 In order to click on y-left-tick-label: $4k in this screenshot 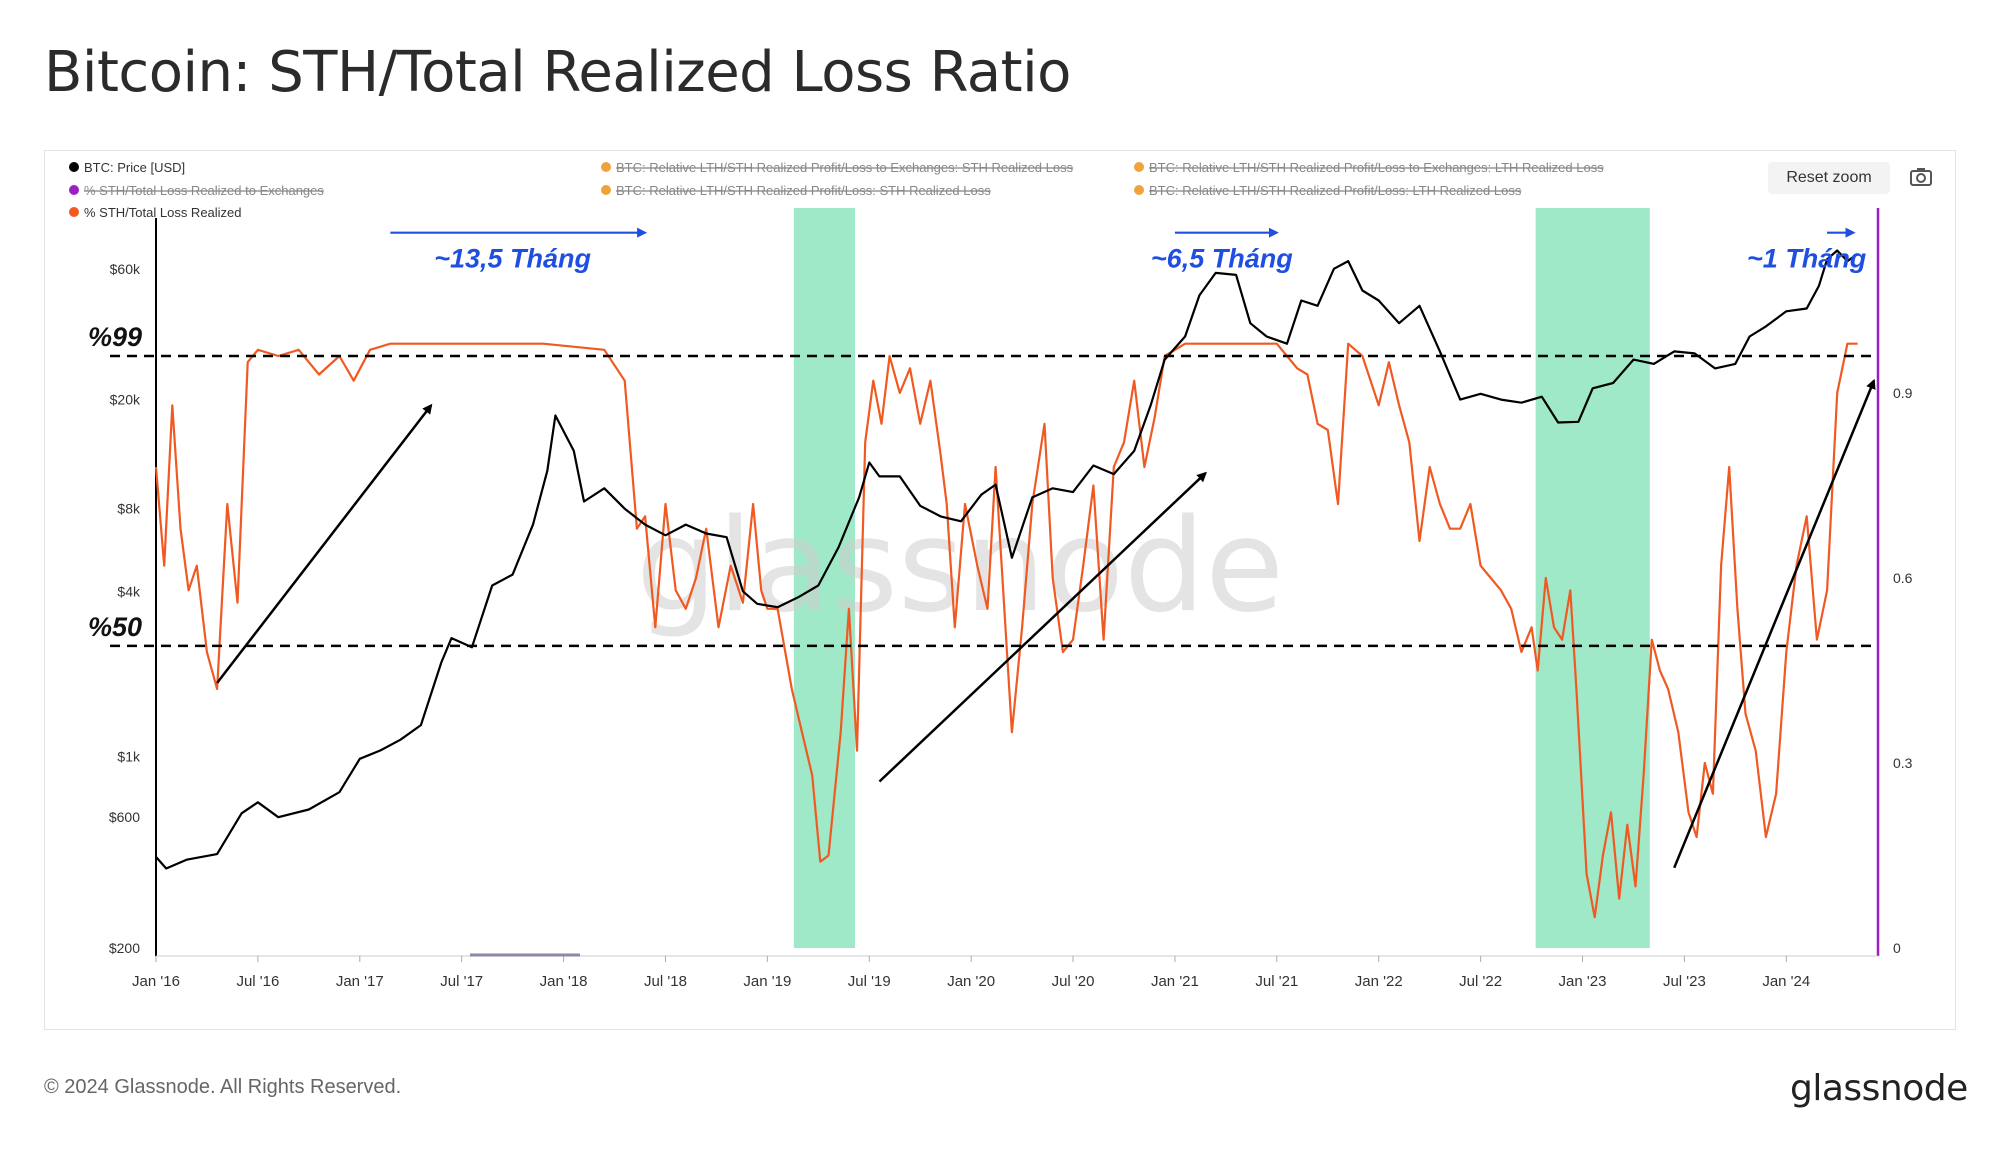, I will do `click(129, 591)`.